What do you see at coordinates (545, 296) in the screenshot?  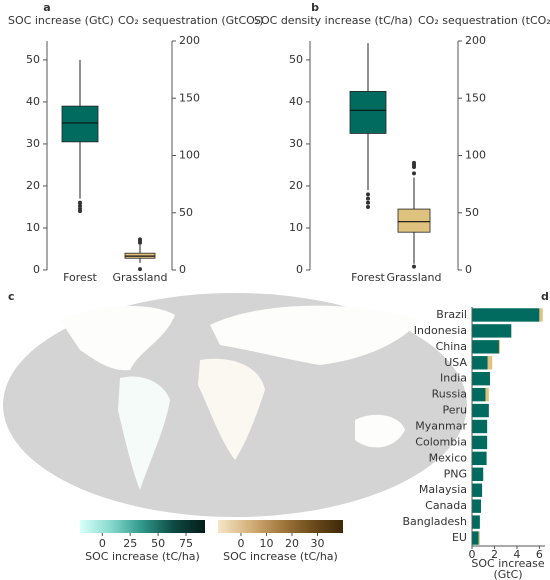 I see `panel-label: d` at bounding box center [545, 296].